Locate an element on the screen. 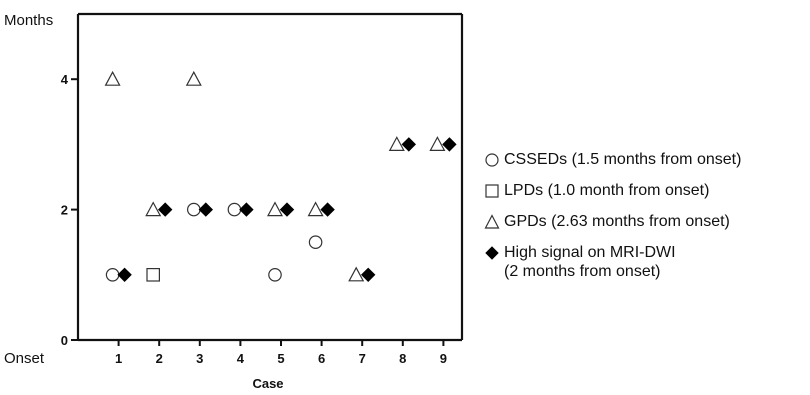 Image resolution: width=810 pixels, height=395 pixels. x-tick-label-1: 1 is located at coordinates (118, 358).